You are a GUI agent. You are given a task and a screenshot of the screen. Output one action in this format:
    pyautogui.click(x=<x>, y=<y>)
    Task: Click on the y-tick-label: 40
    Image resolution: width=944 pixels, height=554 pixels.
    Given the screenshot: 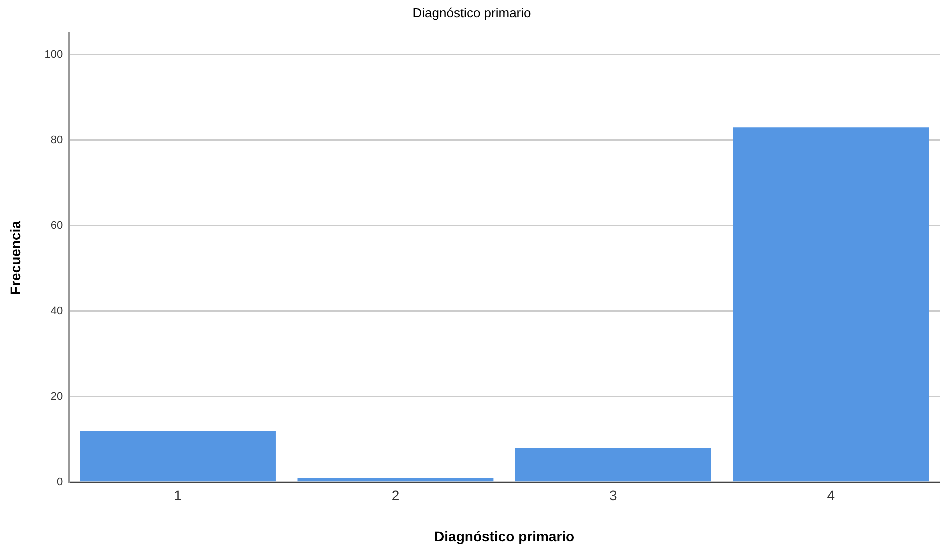 What is the action you would take?
    pyautogui.click(x=57, y=311)
    